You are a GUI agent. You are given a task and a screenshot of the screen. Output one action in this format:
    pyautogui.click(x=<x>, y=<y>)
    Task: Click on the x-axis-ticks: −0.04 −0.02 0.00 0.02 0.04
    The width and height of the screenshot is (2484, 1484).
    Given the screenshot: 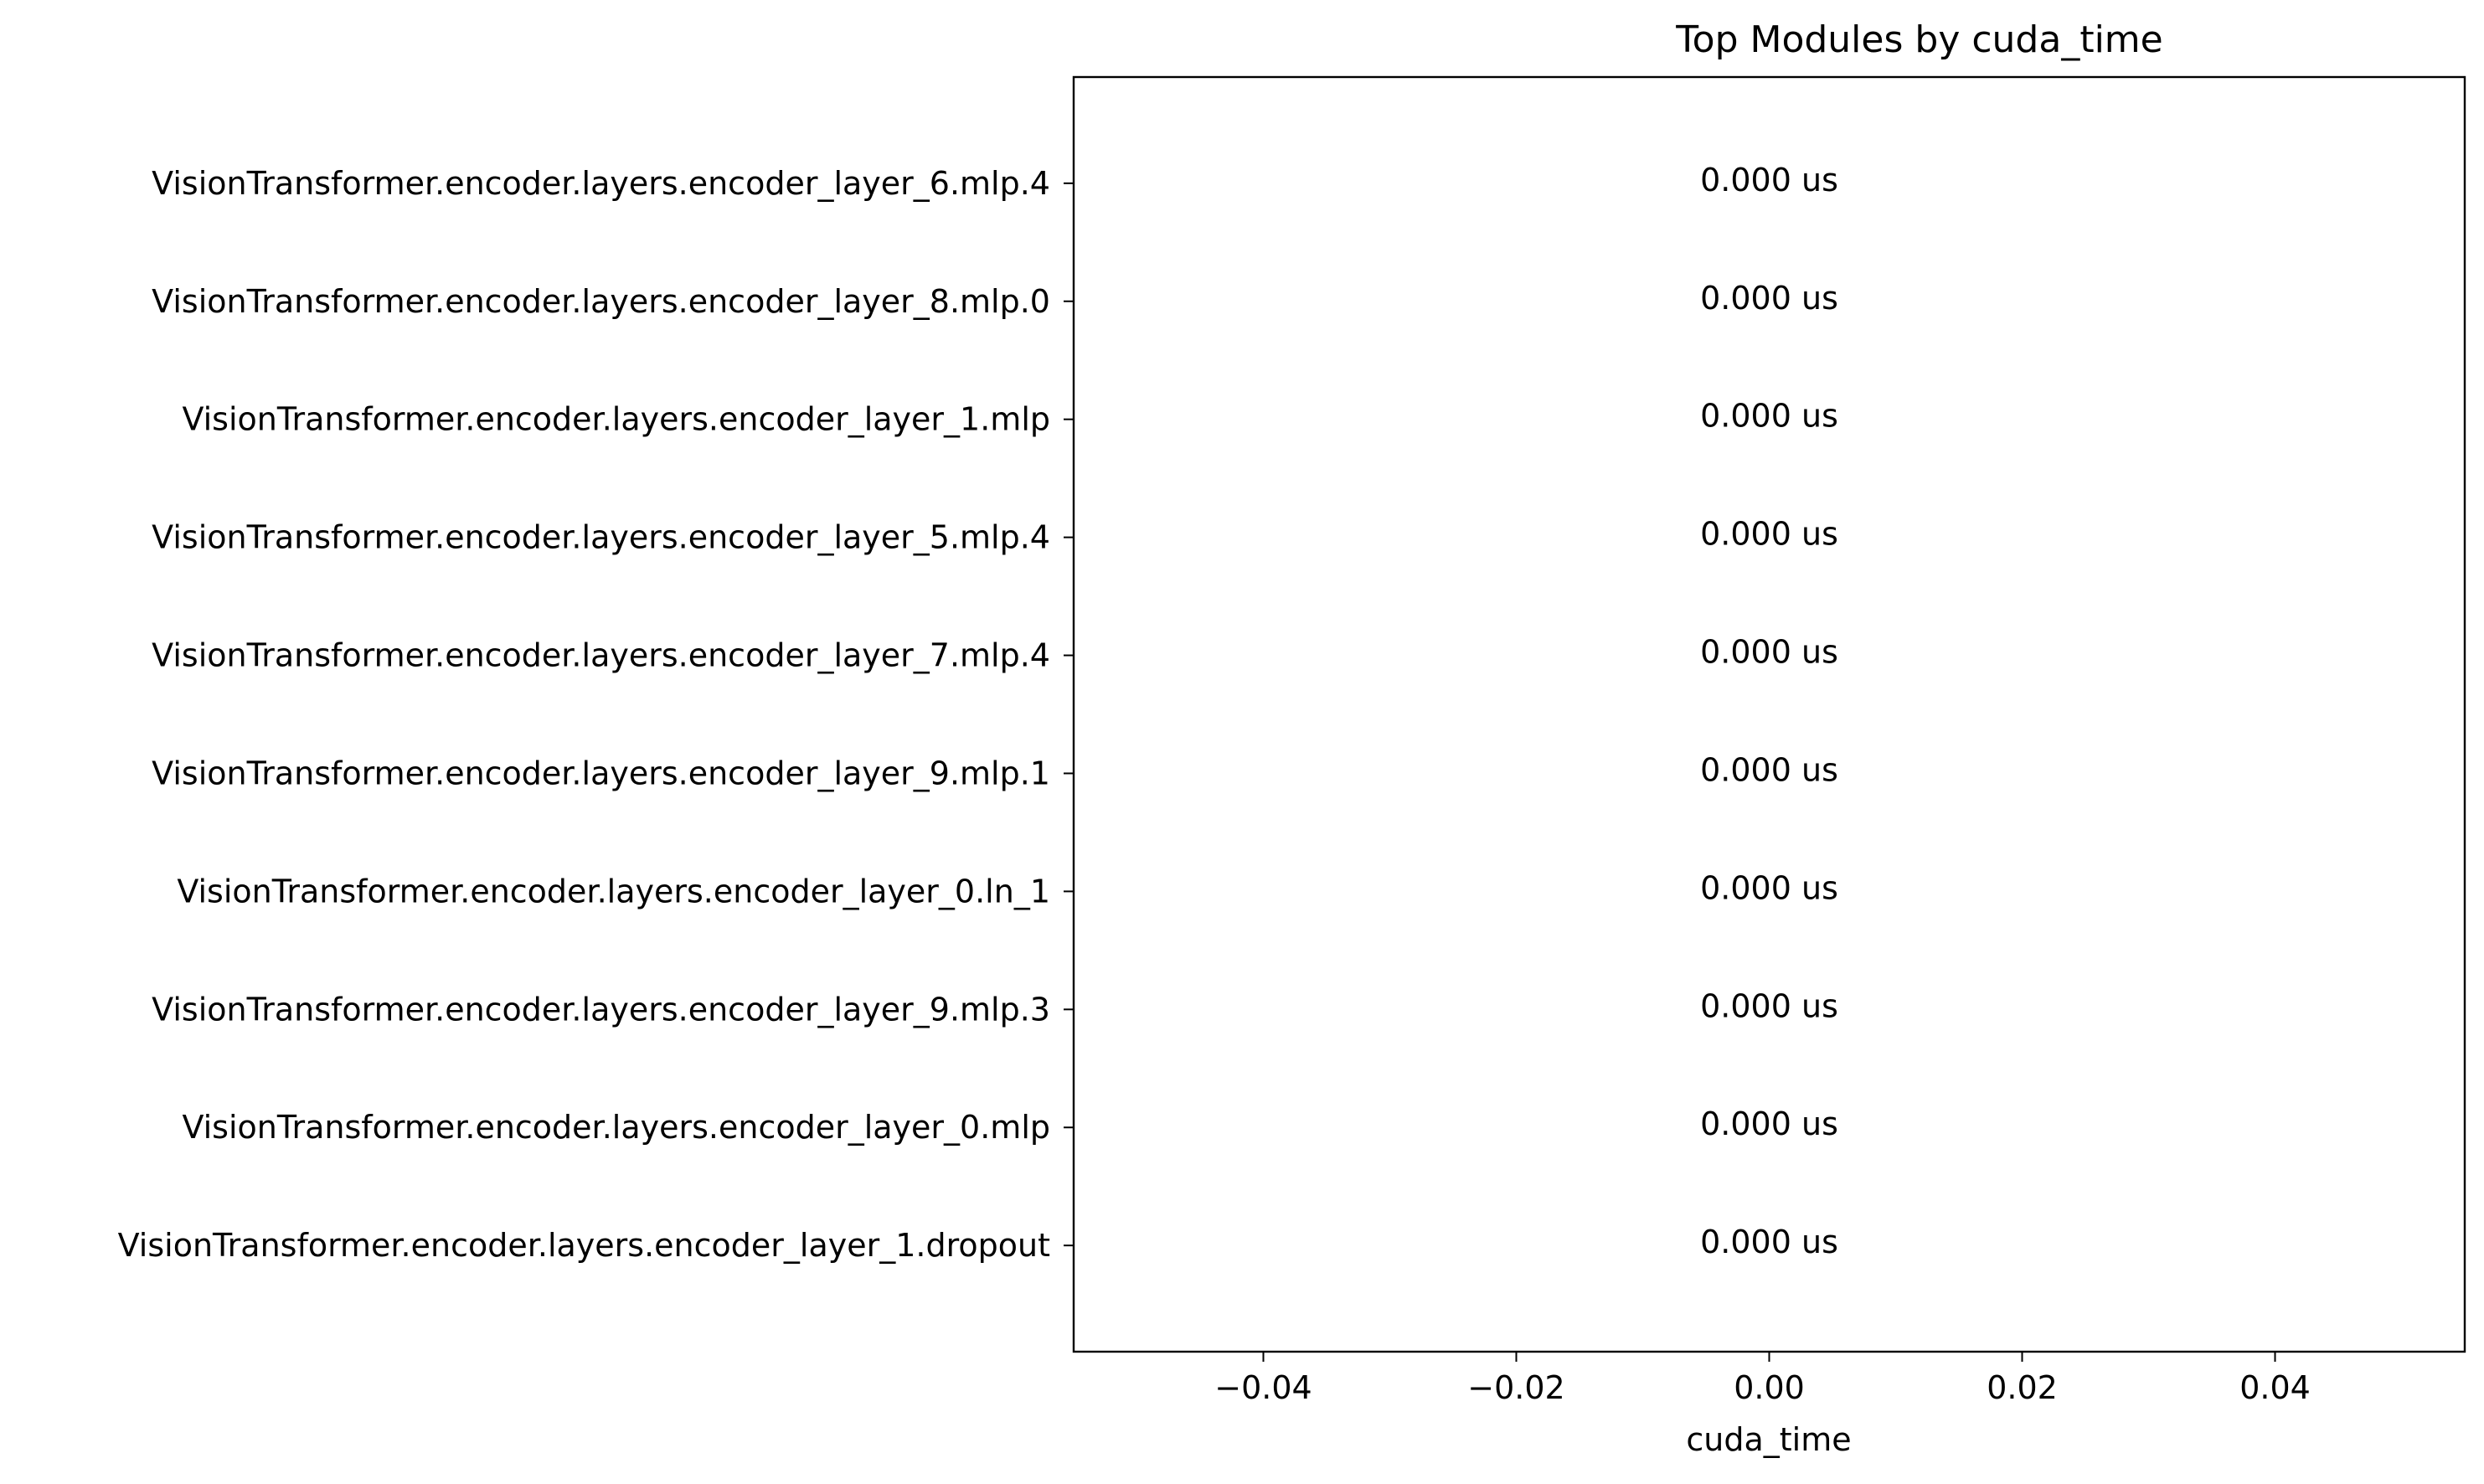 What is the action you would take?
    pyautogui.click(x=1762, y=1379)
    